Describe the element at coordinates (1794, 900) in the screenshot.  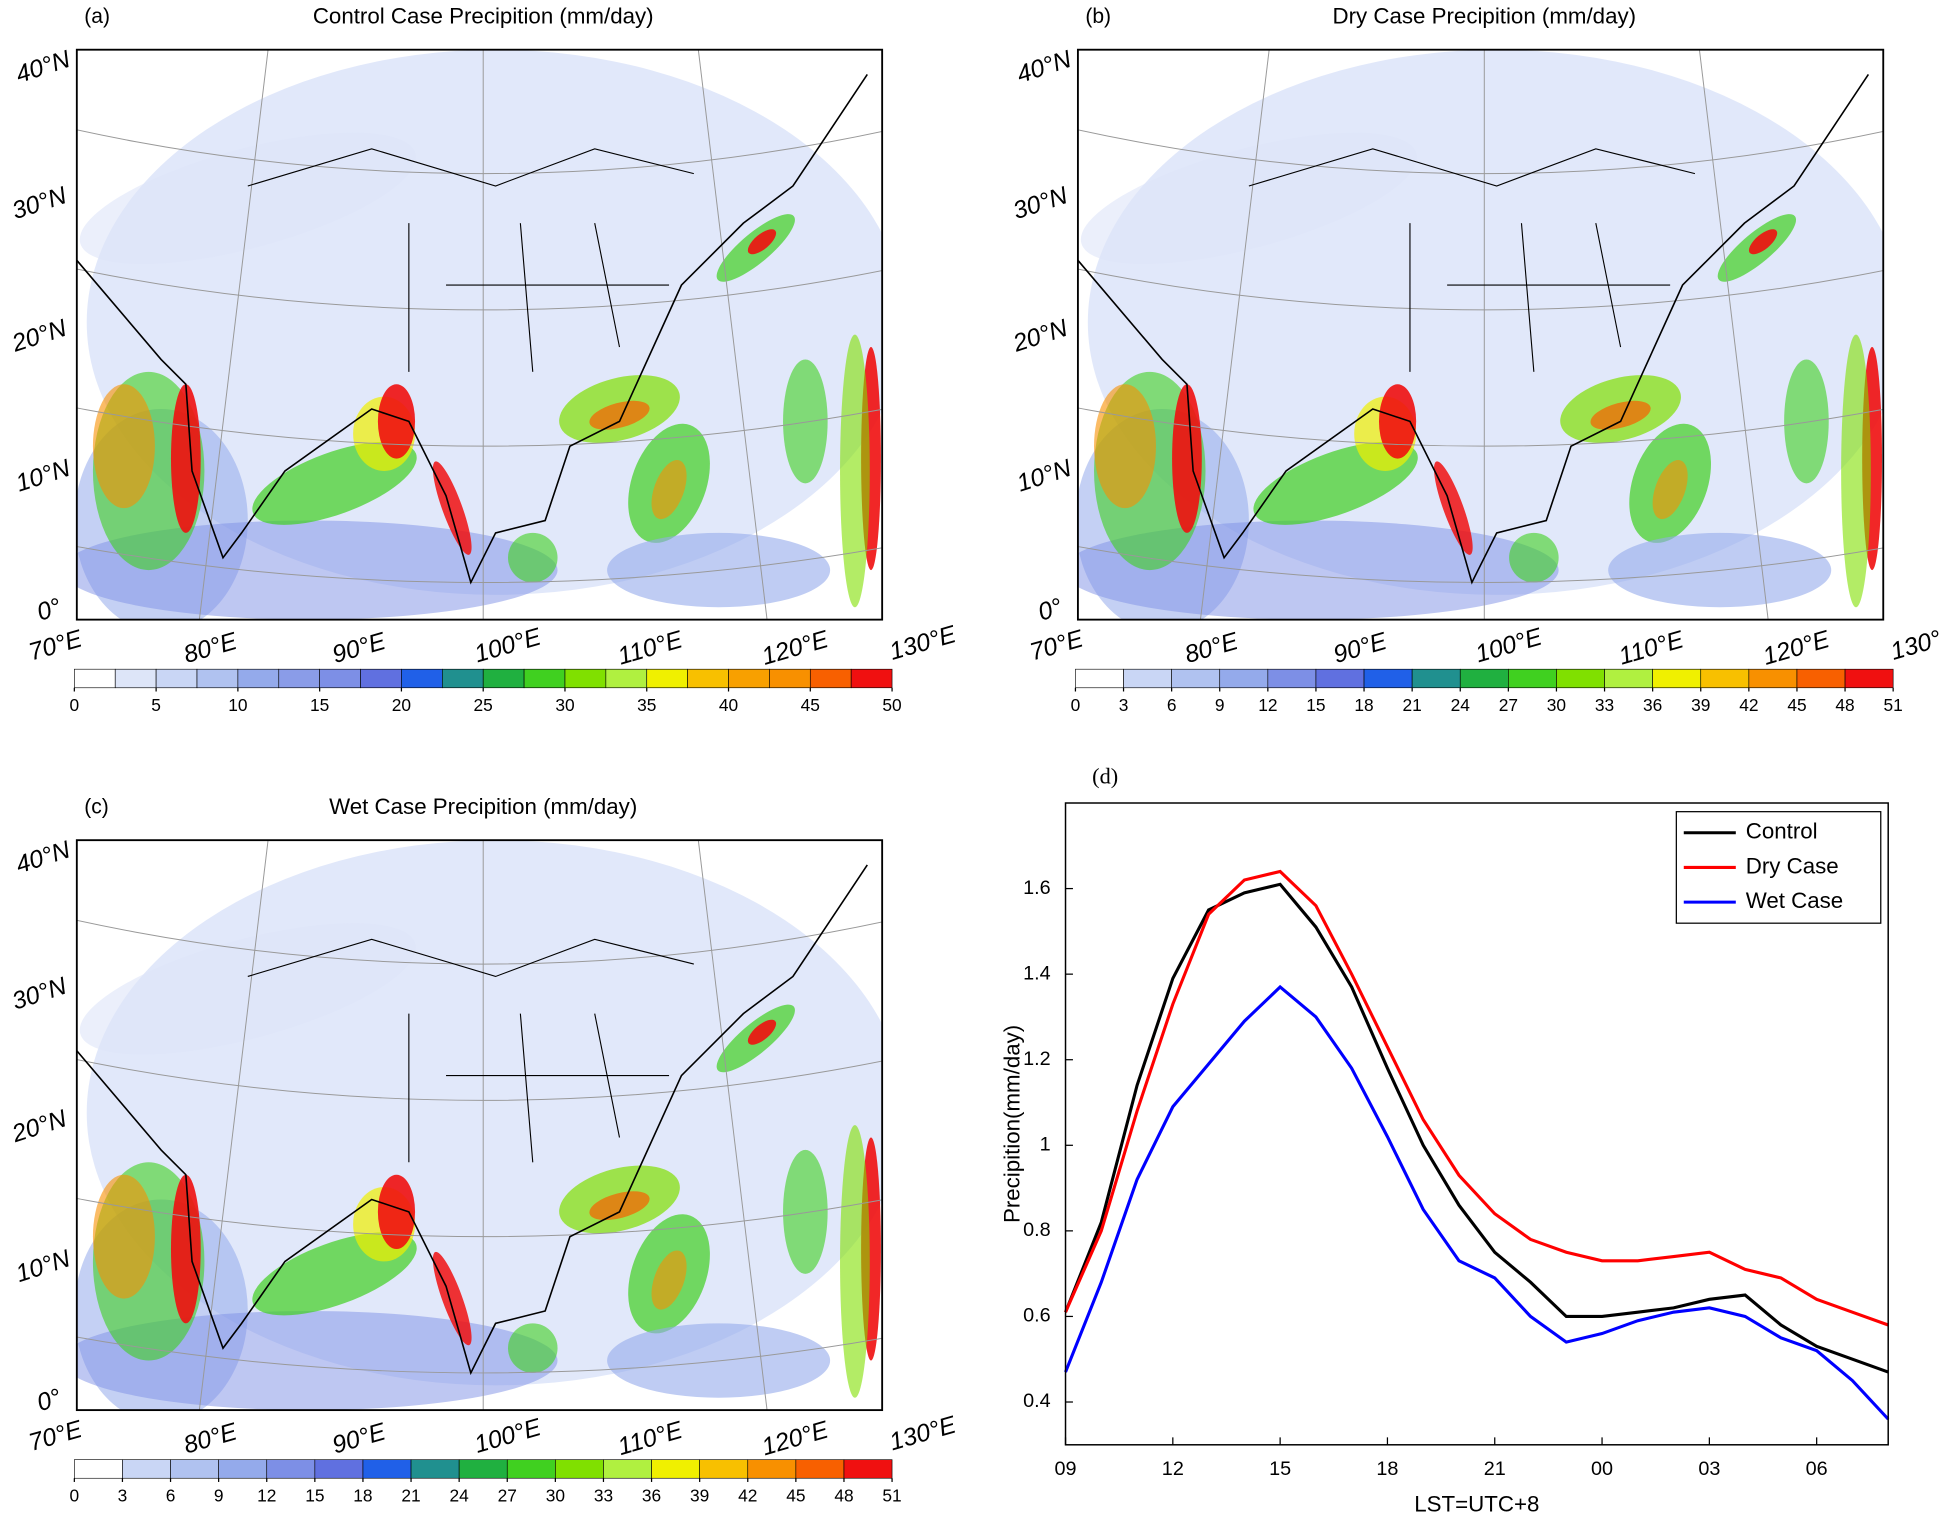
I see `legend-label: Wet Case` at that location.